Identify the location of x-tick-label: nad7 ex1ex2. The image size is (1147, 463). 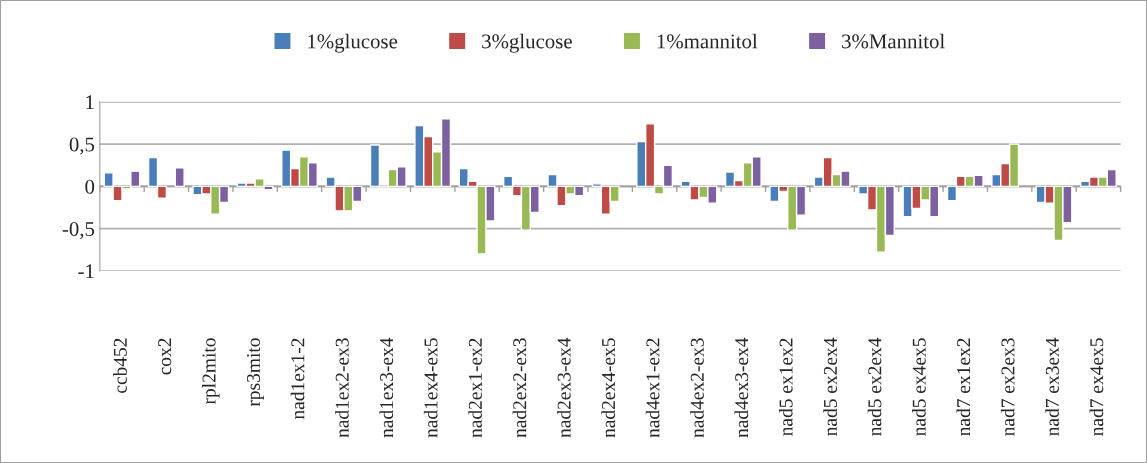
(963, 387).